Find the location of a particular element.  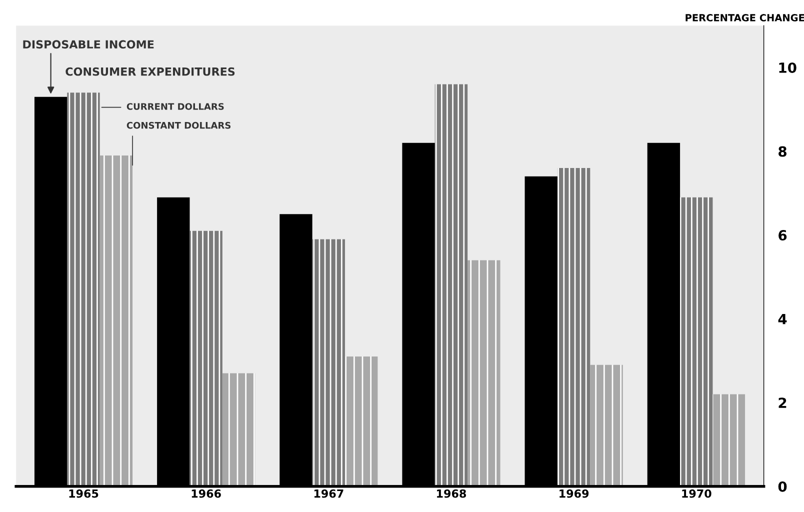

x-tick-label: 1965 is located at coordinates (83, 493).